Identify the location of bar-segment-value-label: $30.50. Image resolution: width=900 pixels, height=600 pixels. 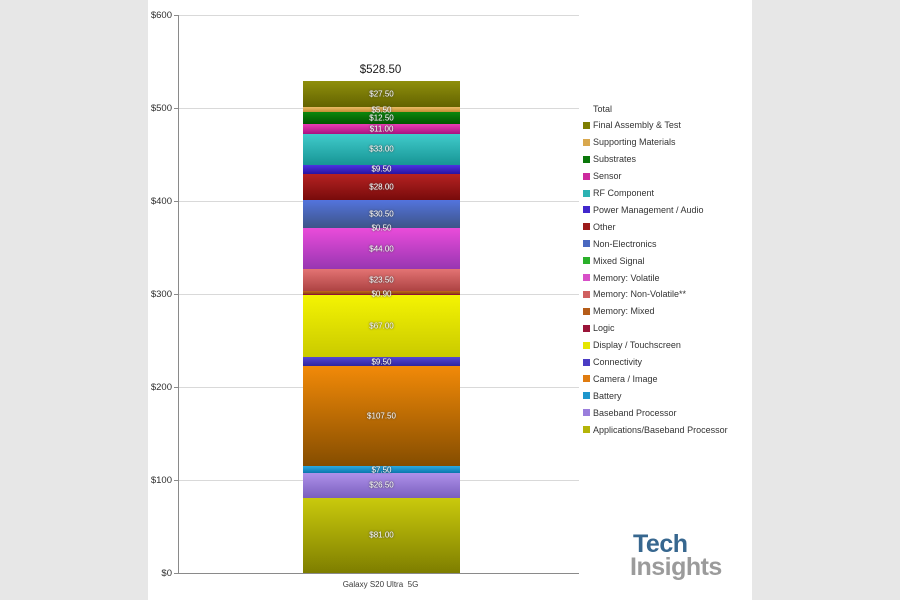
(381, 214).